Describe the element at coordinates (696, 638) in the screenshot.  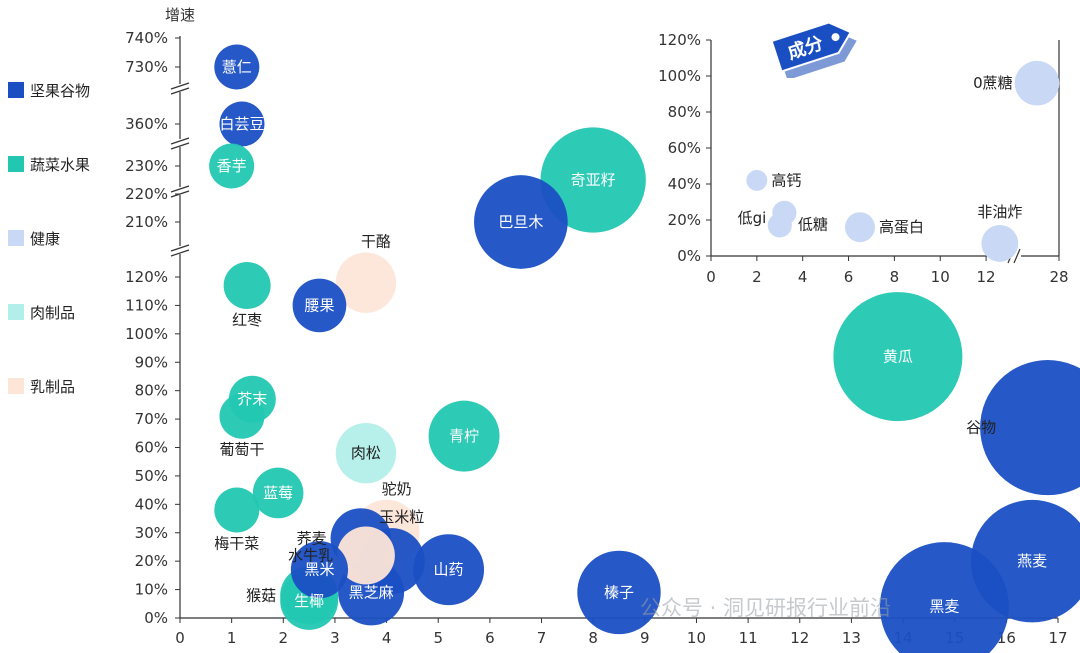
I see `x-tick-label: 10` at that location.